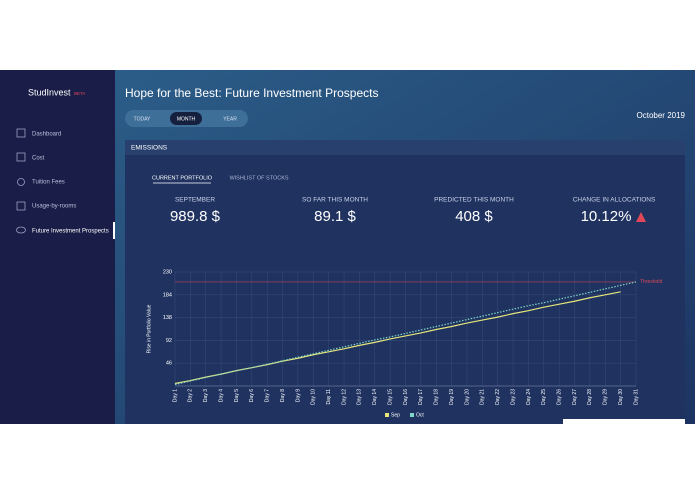  Describe the element at coordinates (258, 178) in the screenshot. I see `subtab: WISHLIST OF STOCKS` at that location.